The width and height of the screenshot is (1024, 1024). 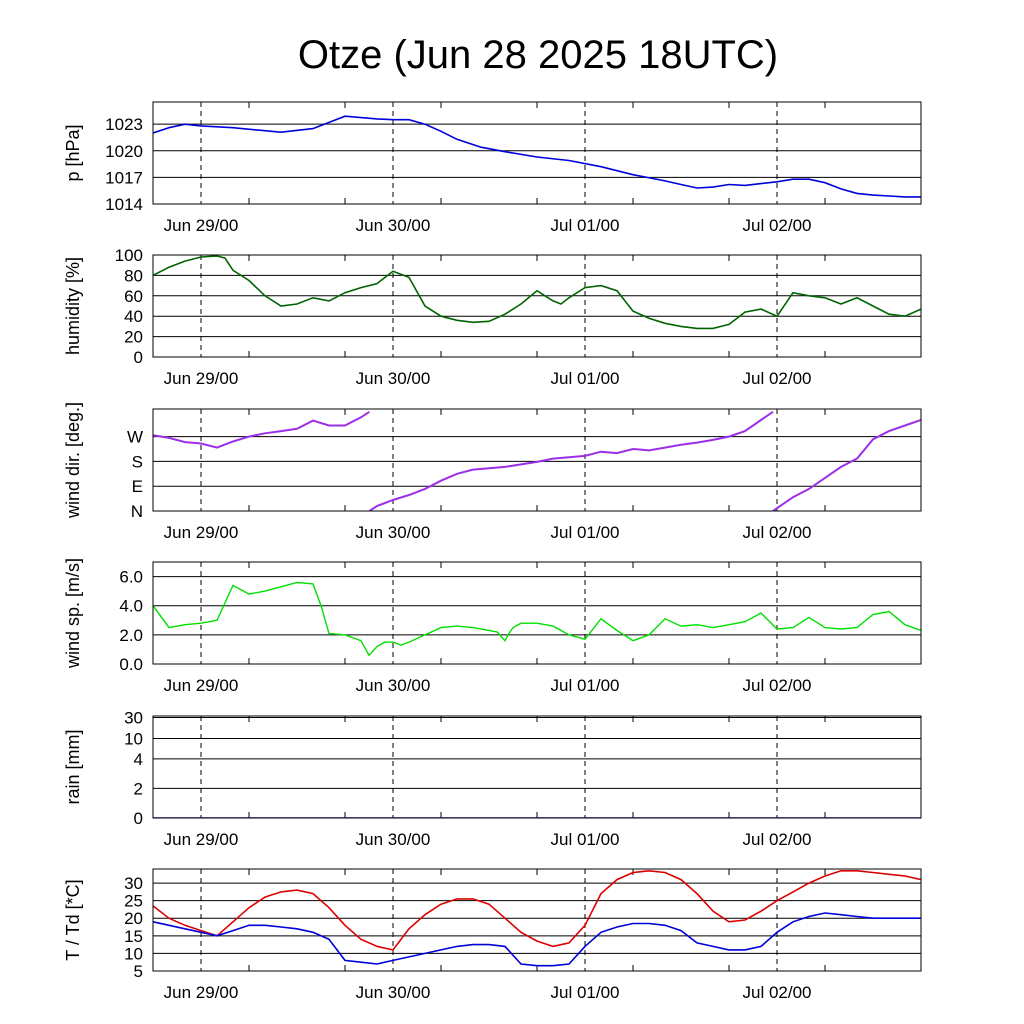 What do you see at coordinates (137, 511) in the screenshot?
I see `y-tick-label: N` at bounding box center [137, 511].